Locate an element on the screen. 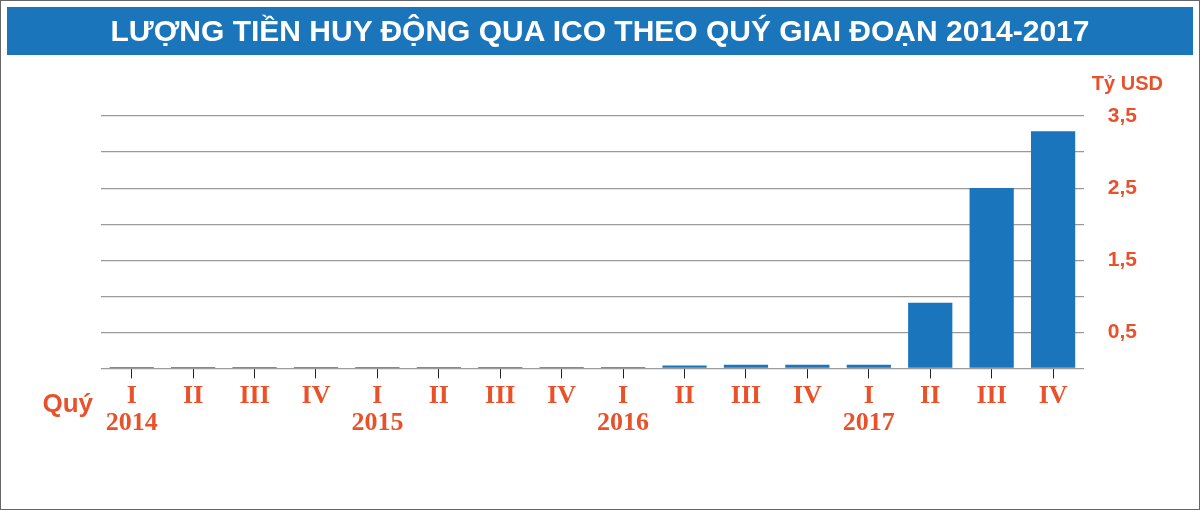 The height and width of the screenshot is (510, 1200). x-tick-label: I 2014 is located at coordinates (131, 408).